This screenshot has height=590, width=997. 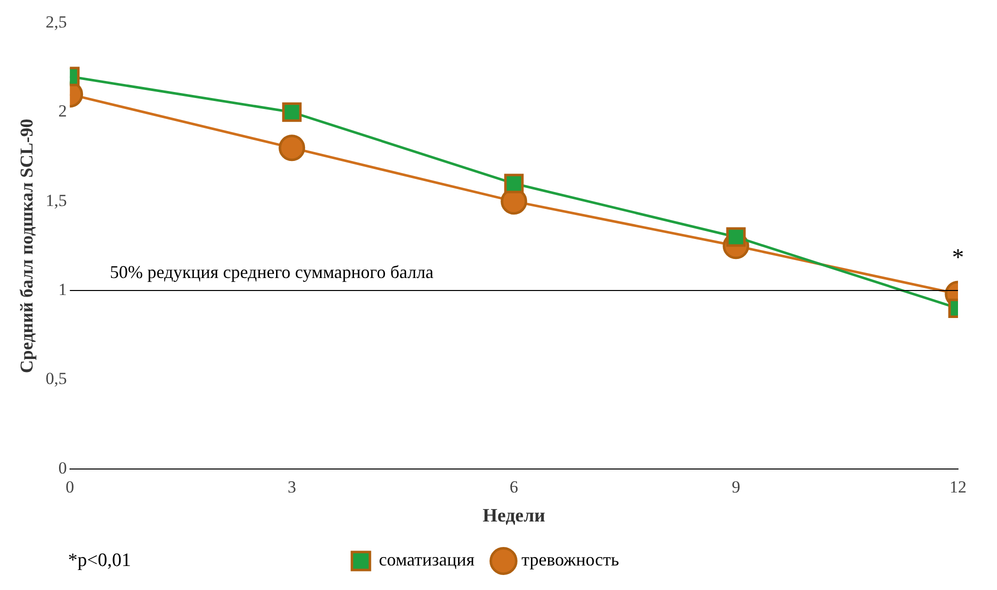 What do you see at coordinates (62, 289) in the screenshot?
I see `y-tick-label: 1` at bounding box center [62, 289].